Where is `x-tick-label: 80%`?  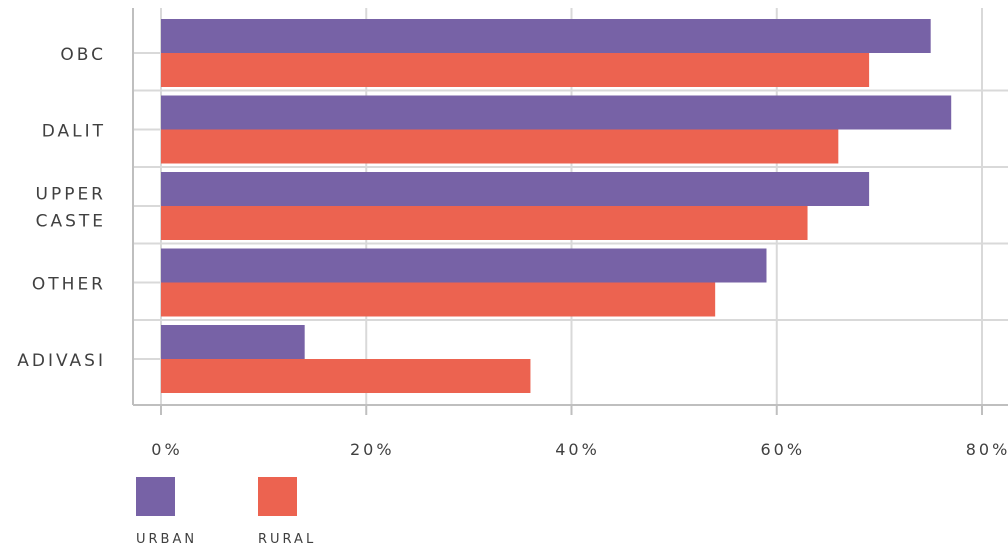
x-tick-label: 80% is located at coordinates (987, 449).